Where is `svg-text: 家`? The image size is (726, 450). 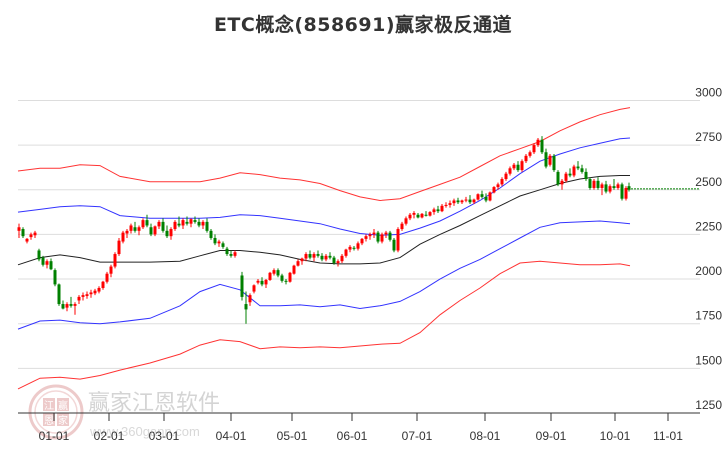 svg-text: 家 is located at coordinates (63, 420).